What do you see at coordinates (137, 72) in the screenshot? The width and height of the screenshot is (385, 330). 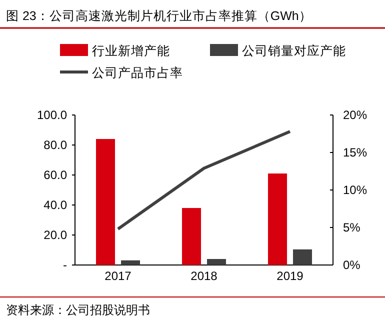 I see `legend-label: 公司产品市占率` at bounding box center [137, 72].